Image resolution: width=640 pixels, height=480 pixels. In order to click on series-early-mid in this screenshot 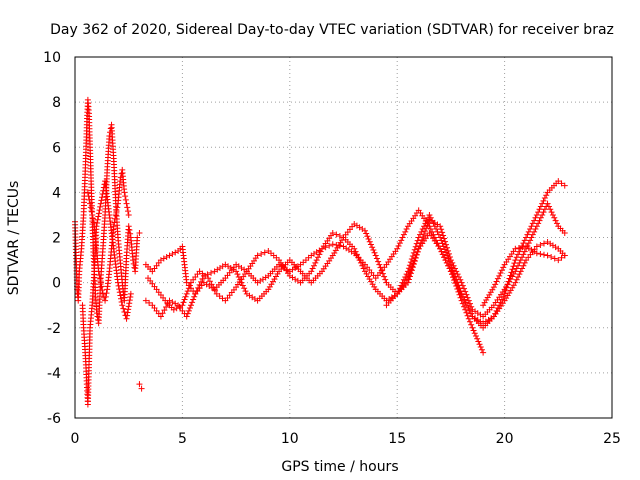, I will do `click(108, 235)`.